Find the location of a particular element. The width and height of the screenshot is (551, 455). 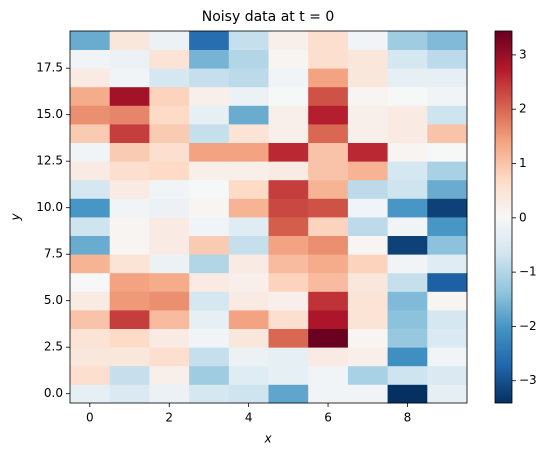

colorbar-tick-label: 2 is located at coordinates (523, 109).